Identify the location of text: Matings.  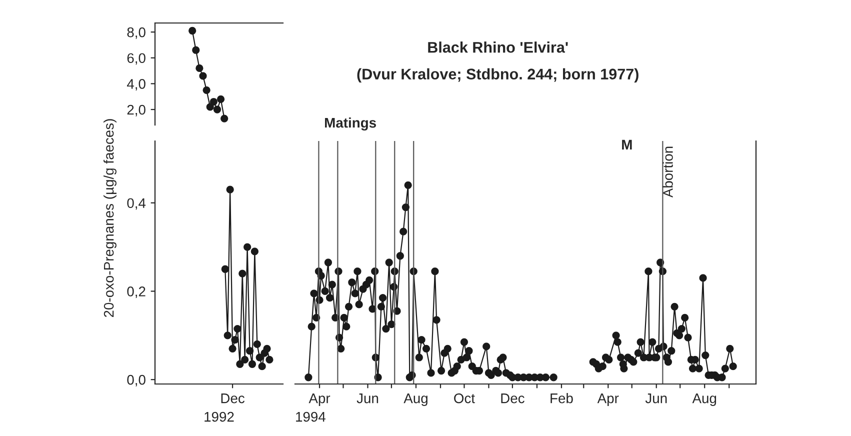
(350, 123).